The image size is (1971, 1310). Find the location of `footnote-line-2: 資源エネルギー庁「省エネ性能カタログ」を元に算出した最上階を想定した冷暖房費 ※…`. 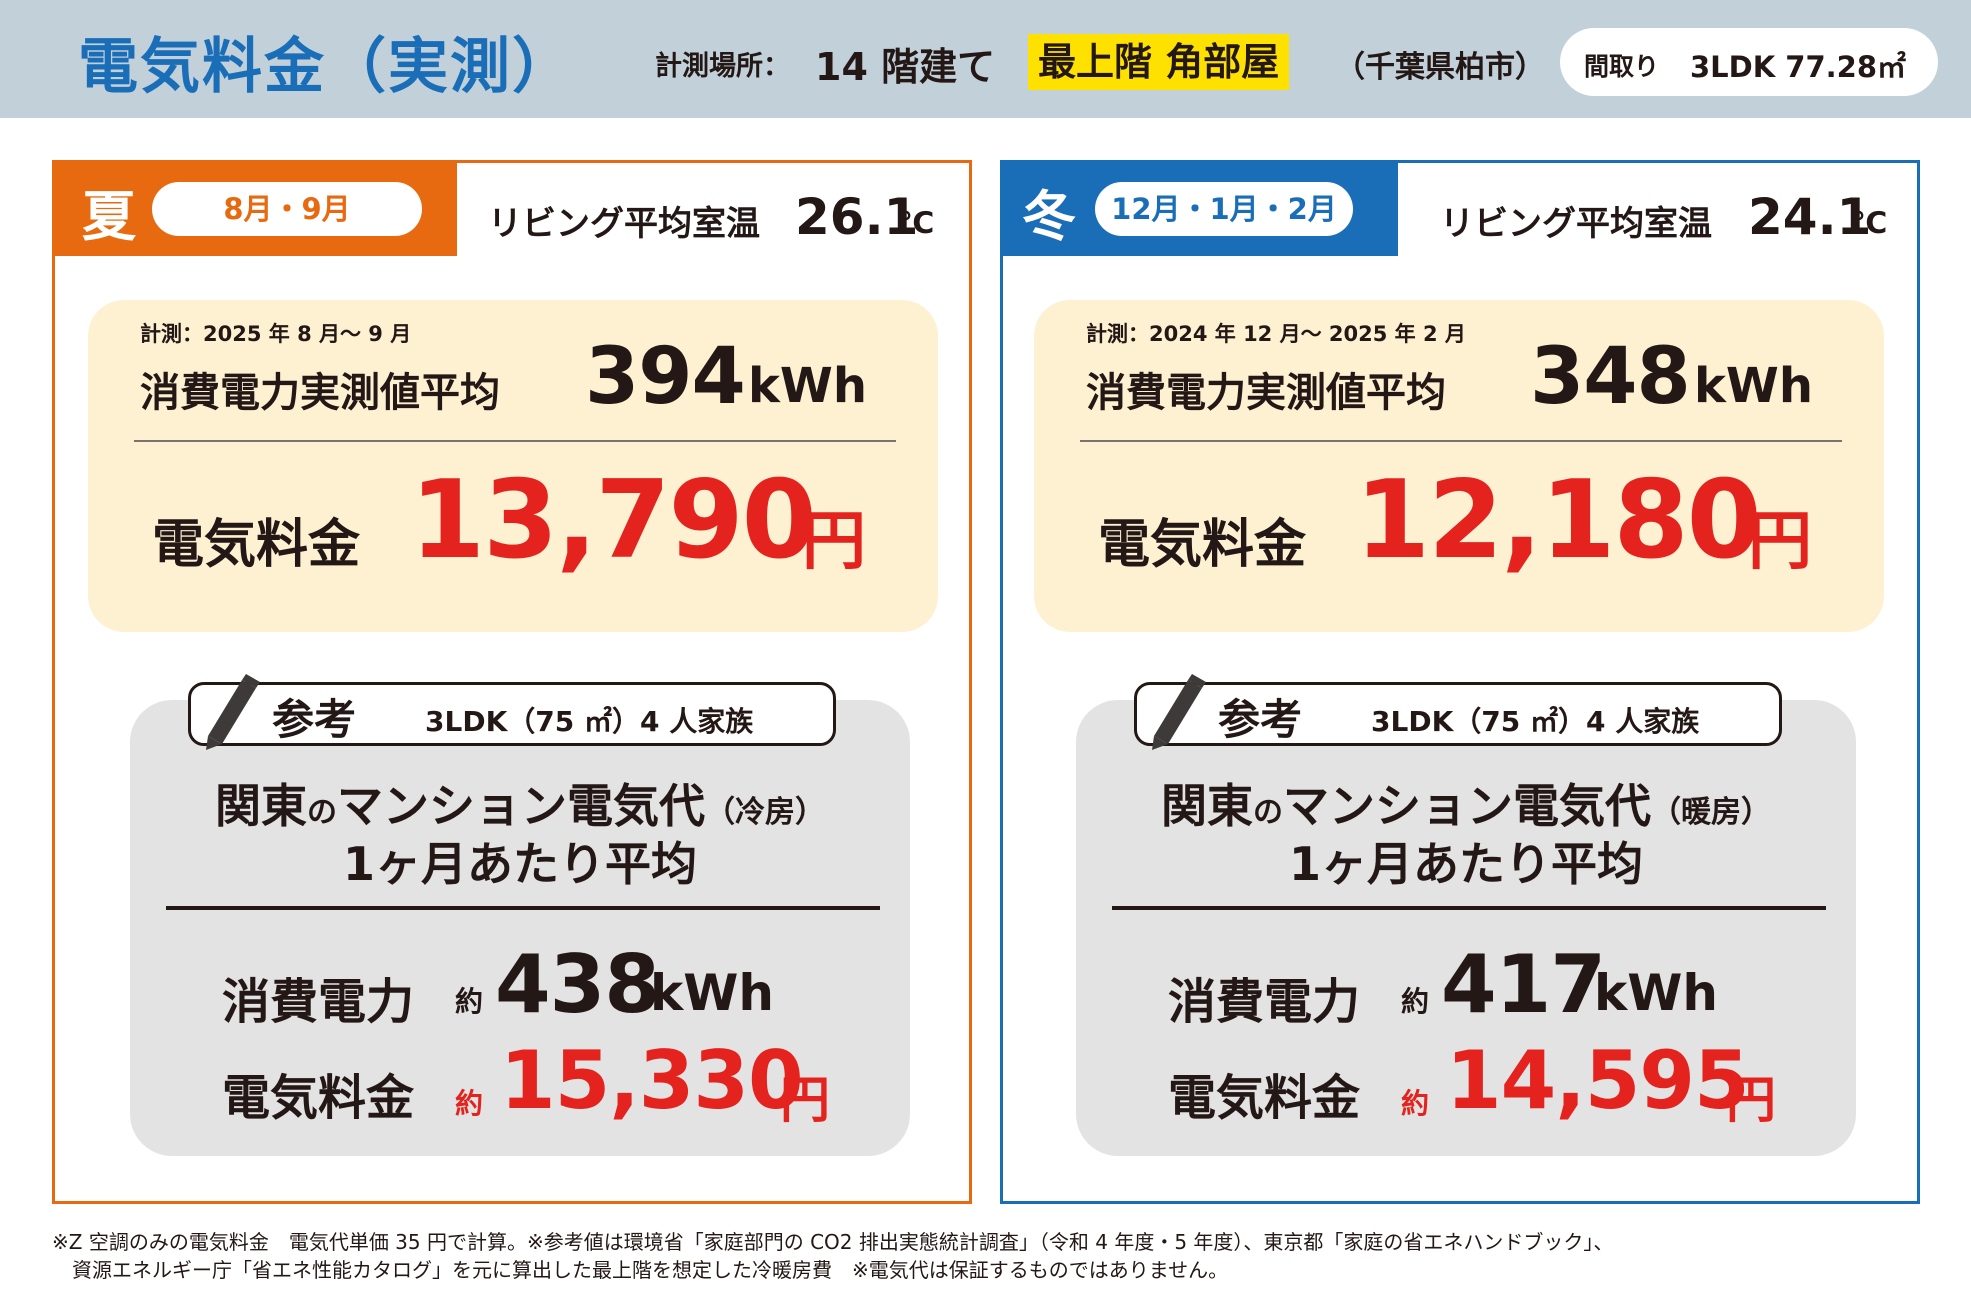

footnote-line-2: 資源エネルギー庁「省エネ性能カタログ」を元に算出した最上階を想定した冷暖房費 ※… is located at coordinates (640, 1270).